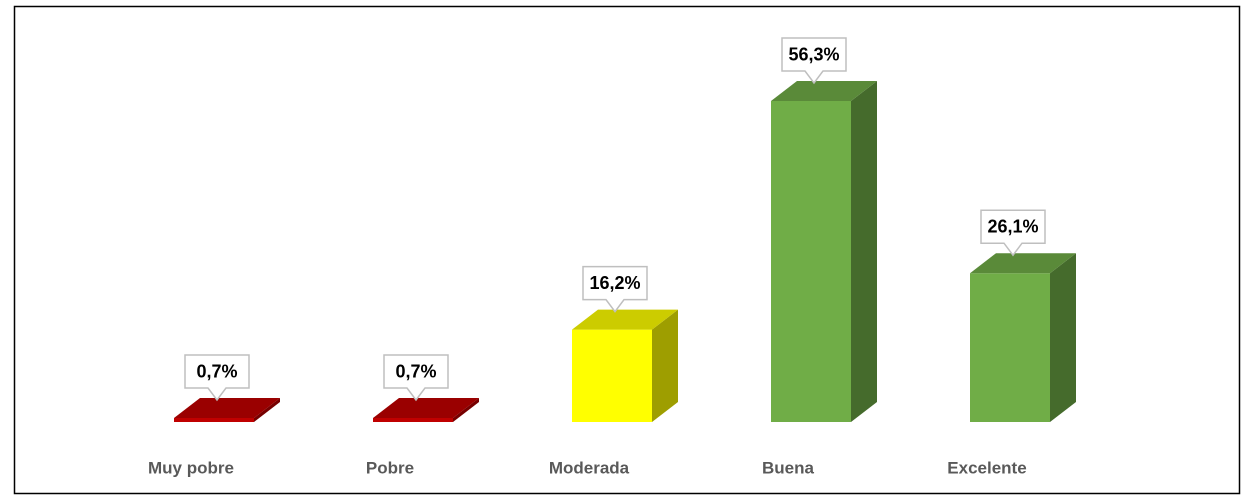  What do you see at coordinates (191, 467) in the screenshot?
I see `x-tick-label: Muy pobre` at bounding box center [191, 467].